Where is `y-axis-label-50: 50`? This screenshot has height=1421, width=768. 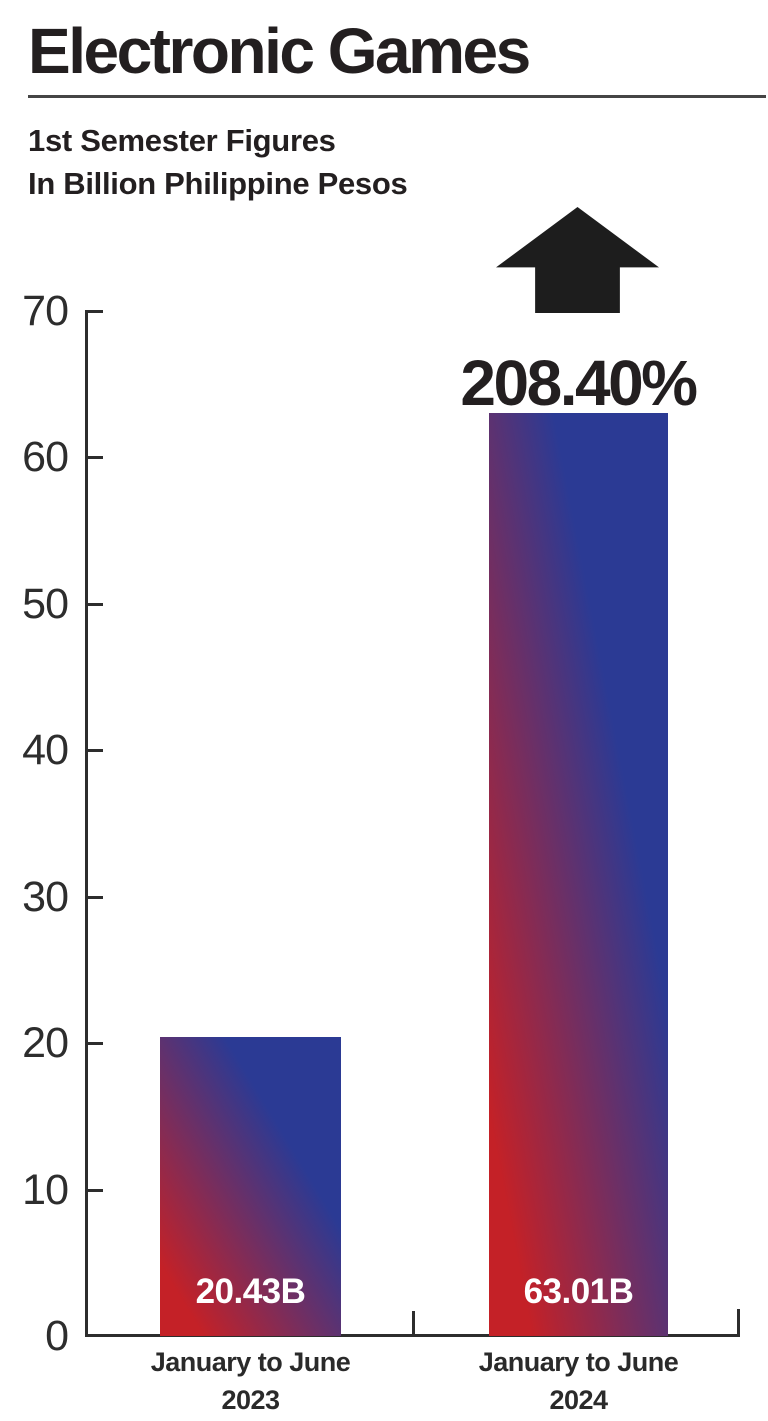 y-axis-label-50: 50 is located at coordinates (45, 603).